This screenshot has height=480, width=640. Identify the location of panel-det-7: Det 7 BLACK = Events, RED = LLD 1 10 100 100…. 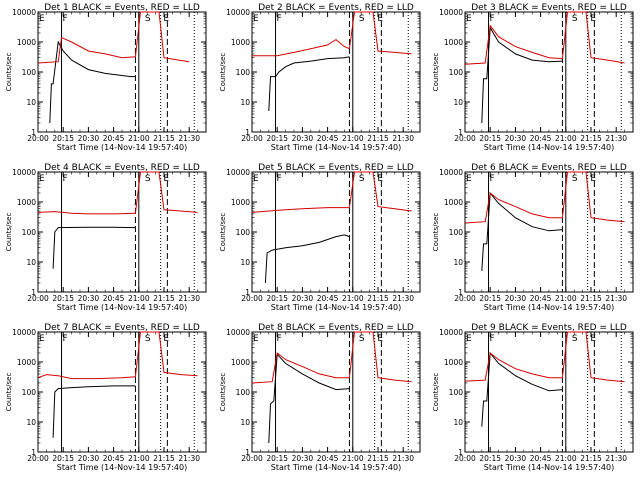
(106, 397).